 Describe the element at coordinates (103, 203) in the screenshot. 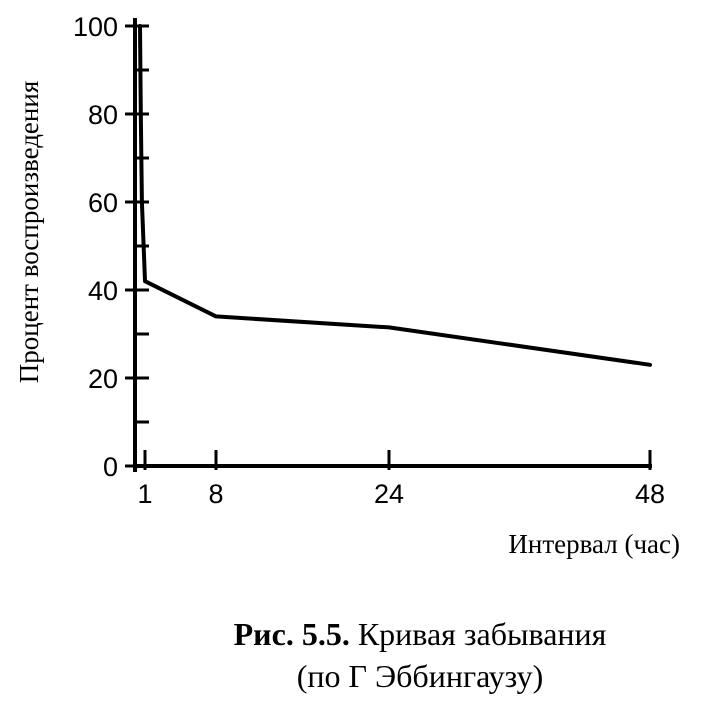

I see `y-tick-label: 60` at that location.